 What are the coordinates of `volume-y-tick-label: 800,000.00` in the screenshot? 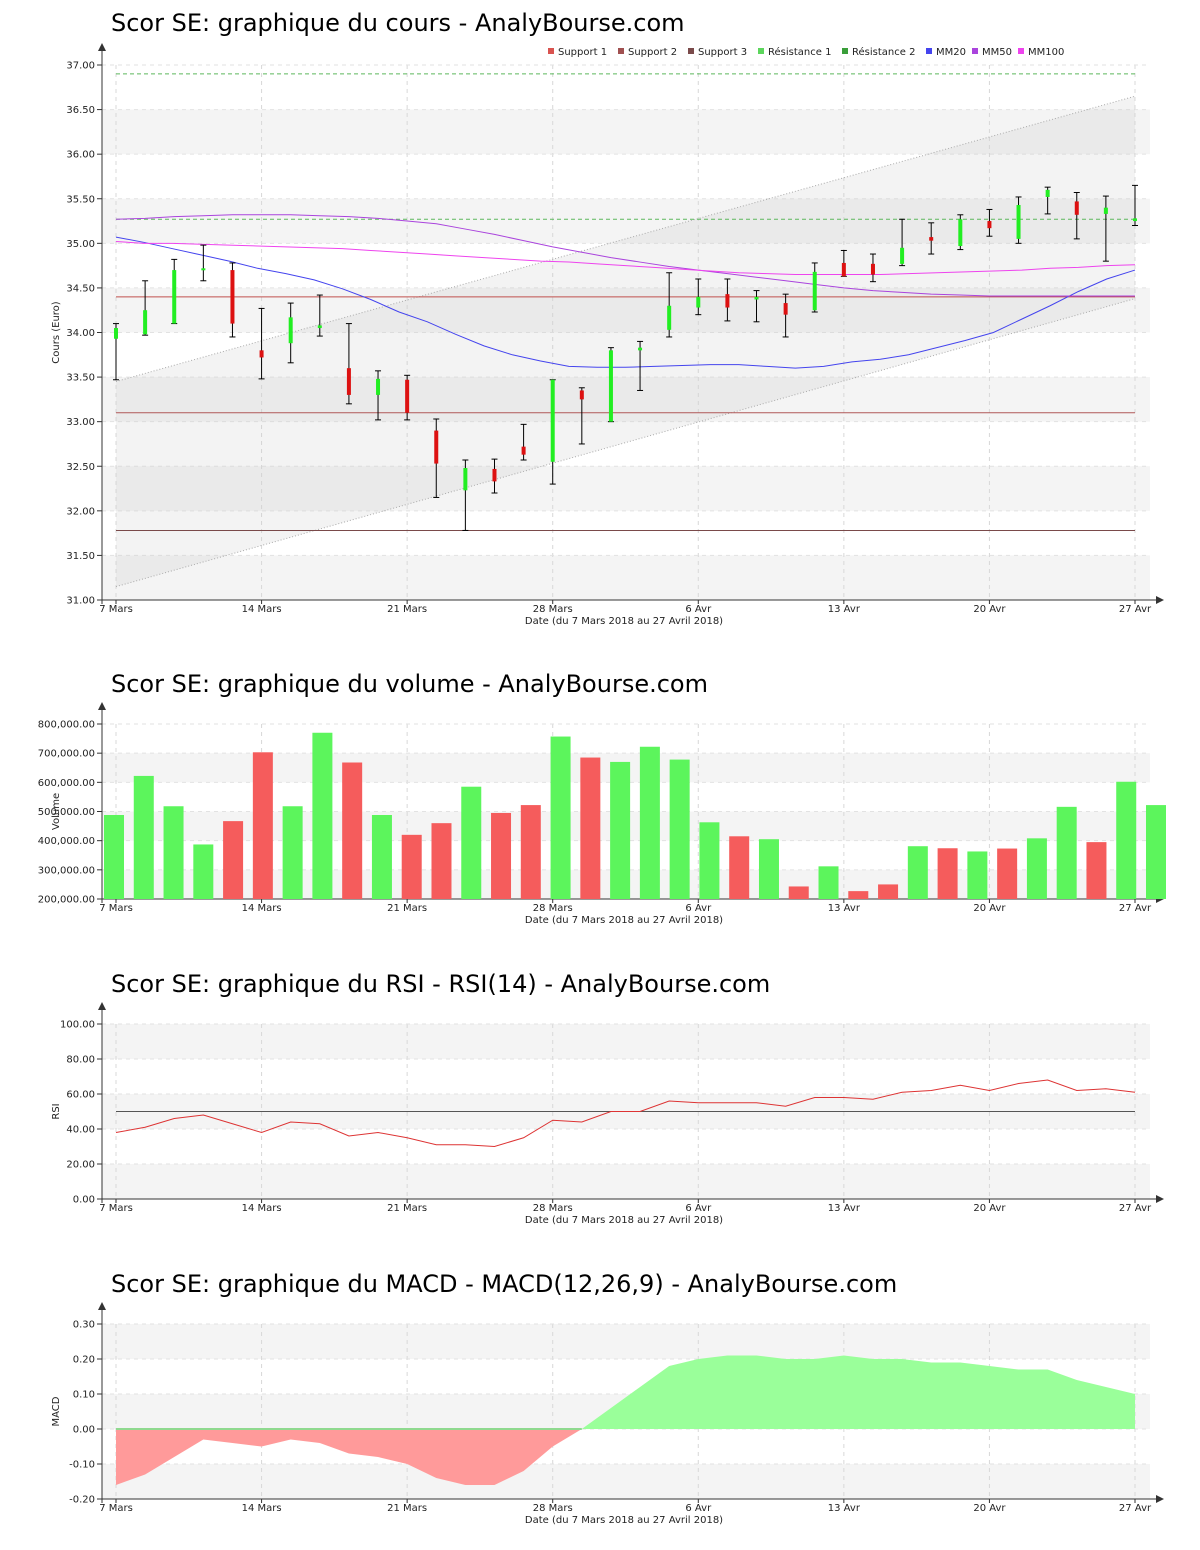 It's located at (66, 725).